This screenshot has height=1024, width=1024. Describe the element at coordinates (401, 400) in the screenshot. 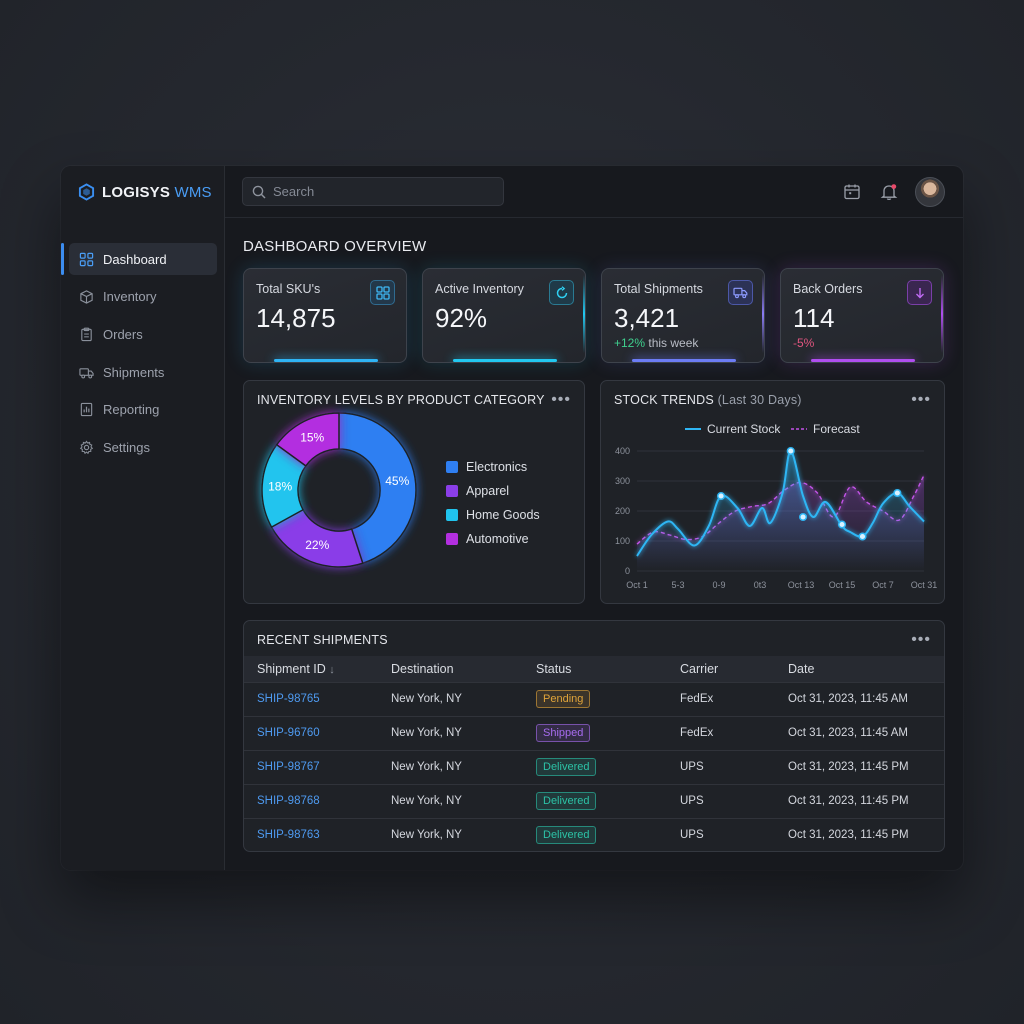

I see `card-title: INVENTORY LEVELS BY PRODUCT CATEGORY` at that location.